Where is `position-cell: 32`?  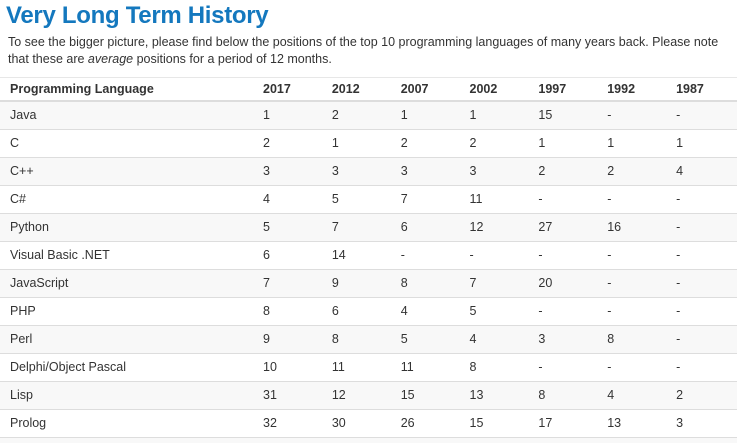 position-cell: 32 is located at coordinates (289, 423).